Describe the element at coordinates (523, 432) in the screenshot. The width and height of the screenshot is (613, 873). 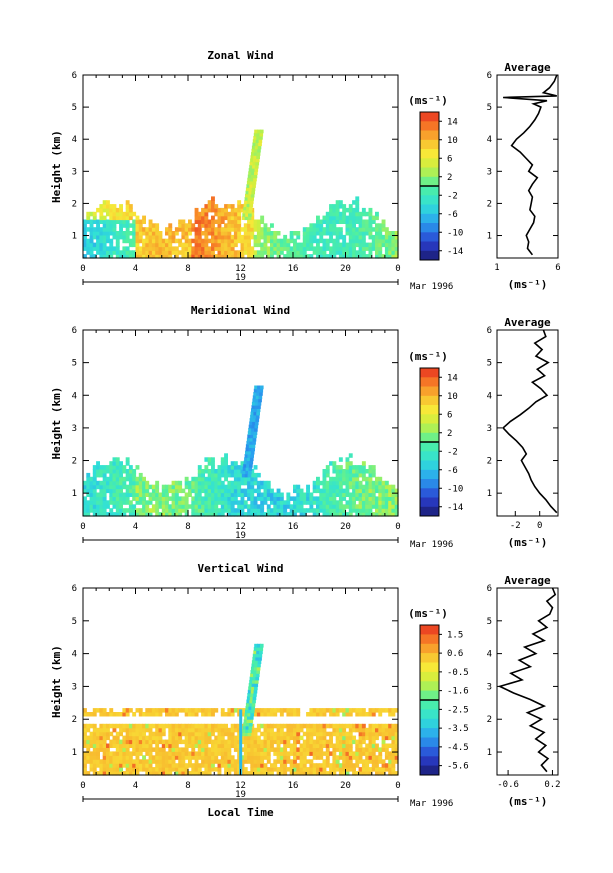
I see `average-panel: Average 1 2 3 4 5 6 -2 0 (ms⁻¹)` at that location.